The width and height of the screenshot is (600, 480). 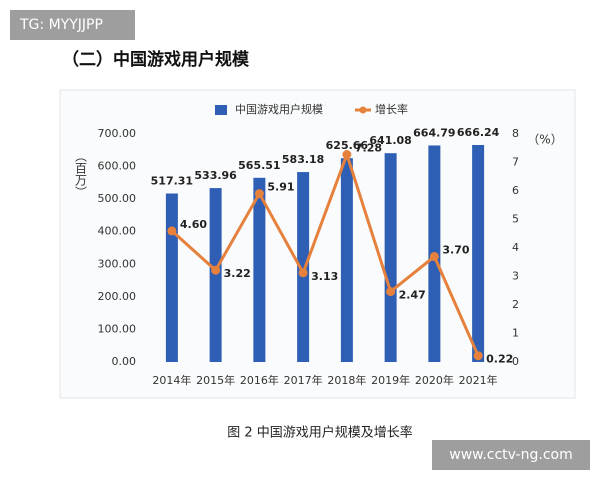 I want to click on y-tick-label: 0.00, so click(x=124, y=361).